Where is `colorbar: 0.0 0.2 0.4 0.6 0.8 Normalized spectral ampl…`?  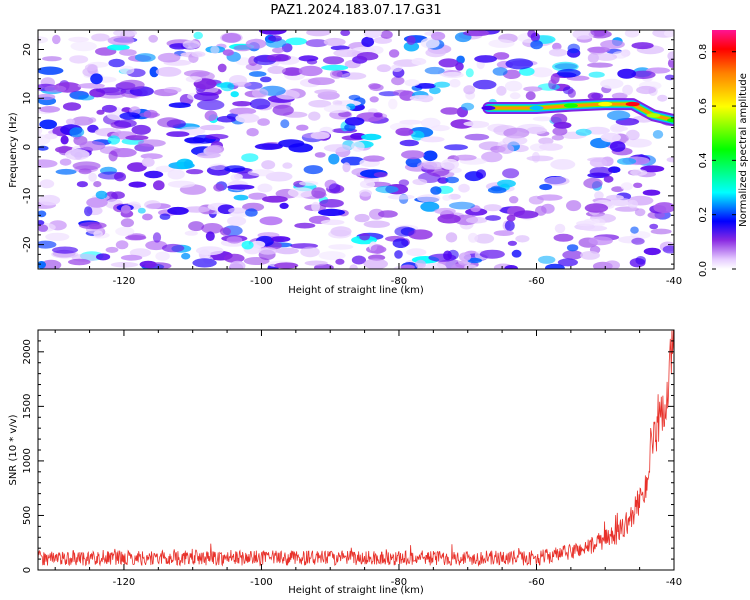 colorbar: 0.0 0.2 0.4 0.6 0.8 Normalized spectral ampl… is located at coordinates (723, 153).